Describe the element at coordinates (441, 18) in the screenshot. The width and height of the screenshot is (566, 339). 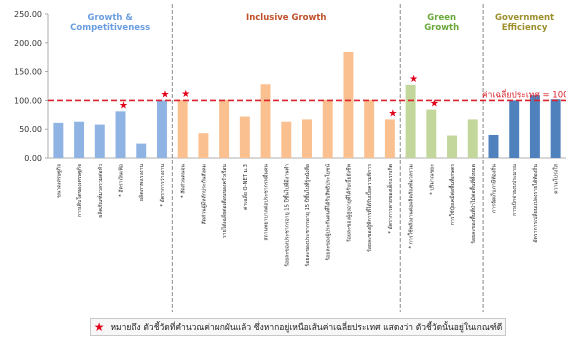
I see `group-title-line: Green` at that location.